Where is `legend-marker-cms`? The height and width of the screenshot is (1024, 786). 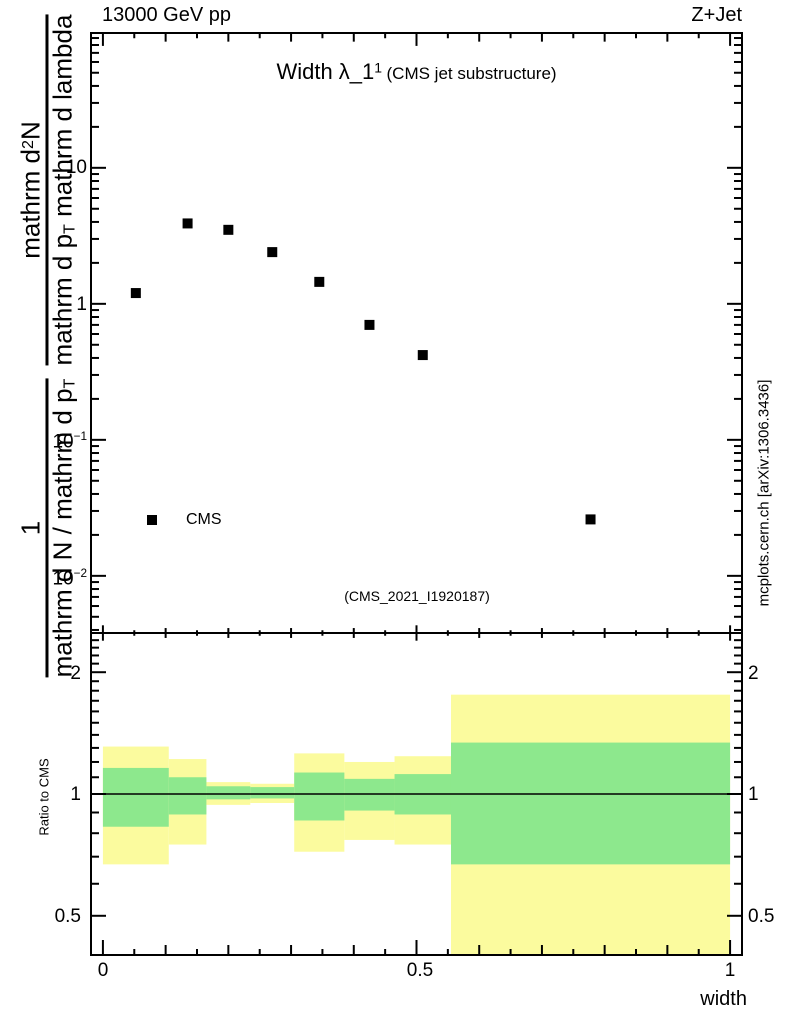
legend-marker-cms is located at coordinates (152, 520).